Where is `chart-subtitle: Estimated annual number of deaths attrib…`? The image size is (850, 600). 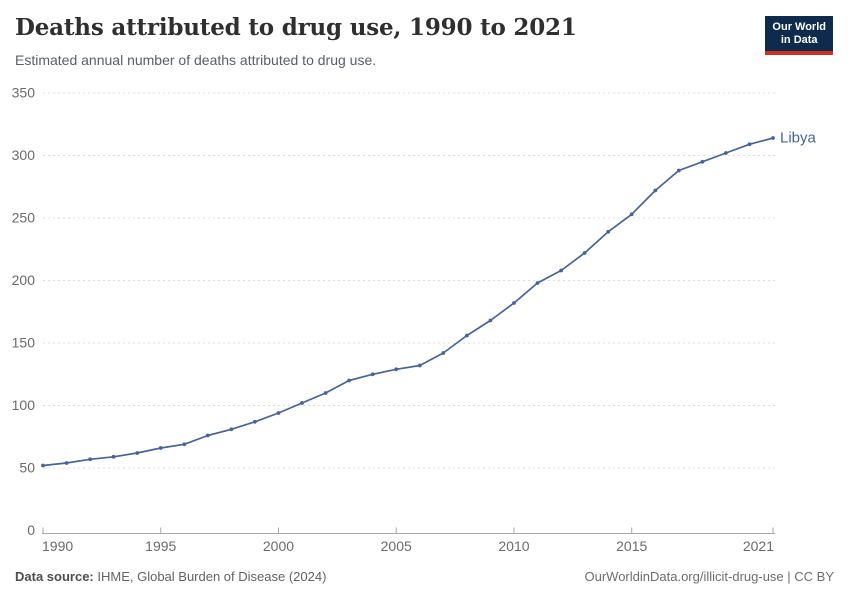 chart-subtitle: Estimated annual number of deaths attrib… is located at coordinates (196, 60).